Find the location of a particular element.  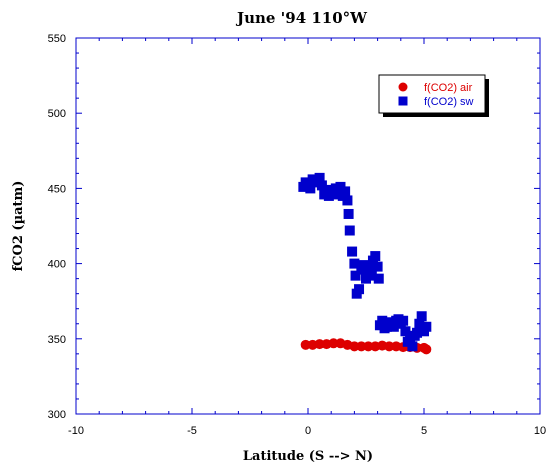

legend-label-air: f(CO2) air is located at coordinates (448, 88).